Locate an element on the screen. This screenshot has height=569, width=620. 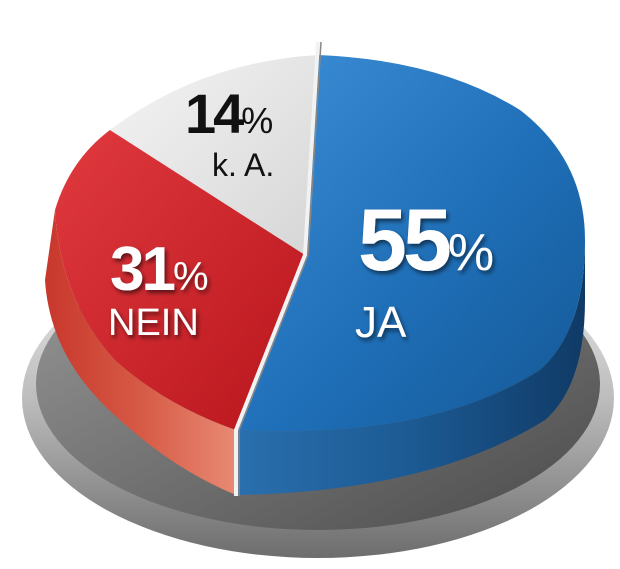
svg-text: 14% is located at coordinates (229, 113).